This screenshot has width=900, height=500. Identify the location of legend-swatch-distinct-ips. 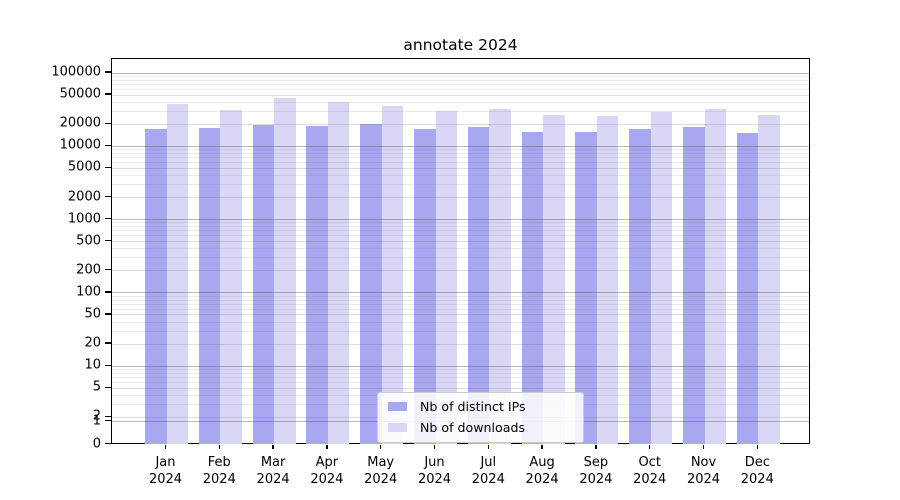
(397, 406).